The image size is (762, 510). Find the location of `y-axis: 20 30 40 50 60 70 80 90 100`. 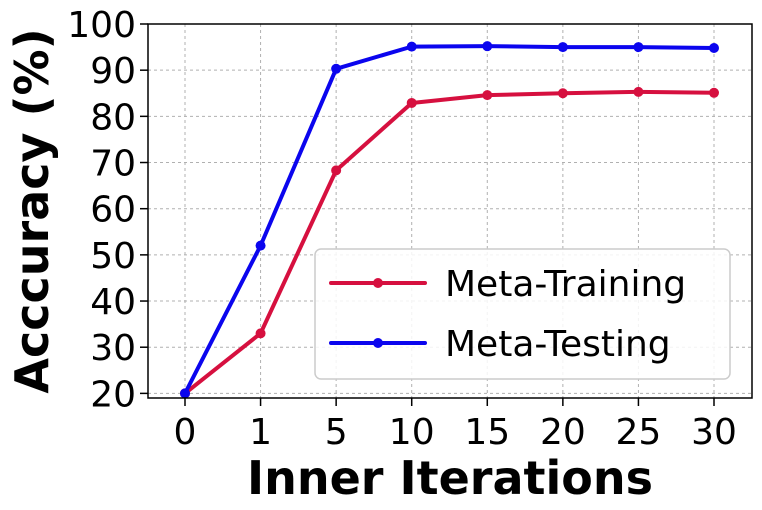

y-axis: 20 30 40 50 60 70 80 90 100 is located at coordinates (107, 210).